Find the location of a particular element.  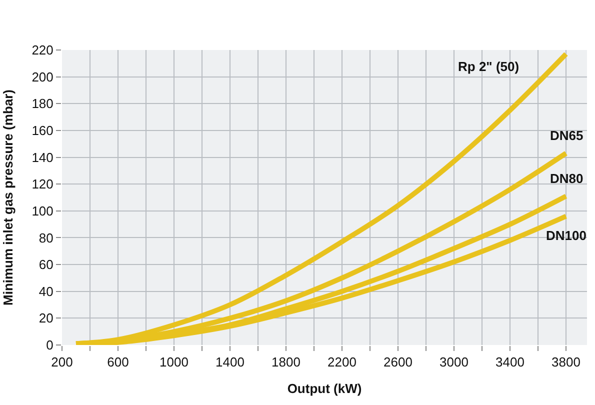

x-tick-label: 600 is located at coordinates (118, 362).